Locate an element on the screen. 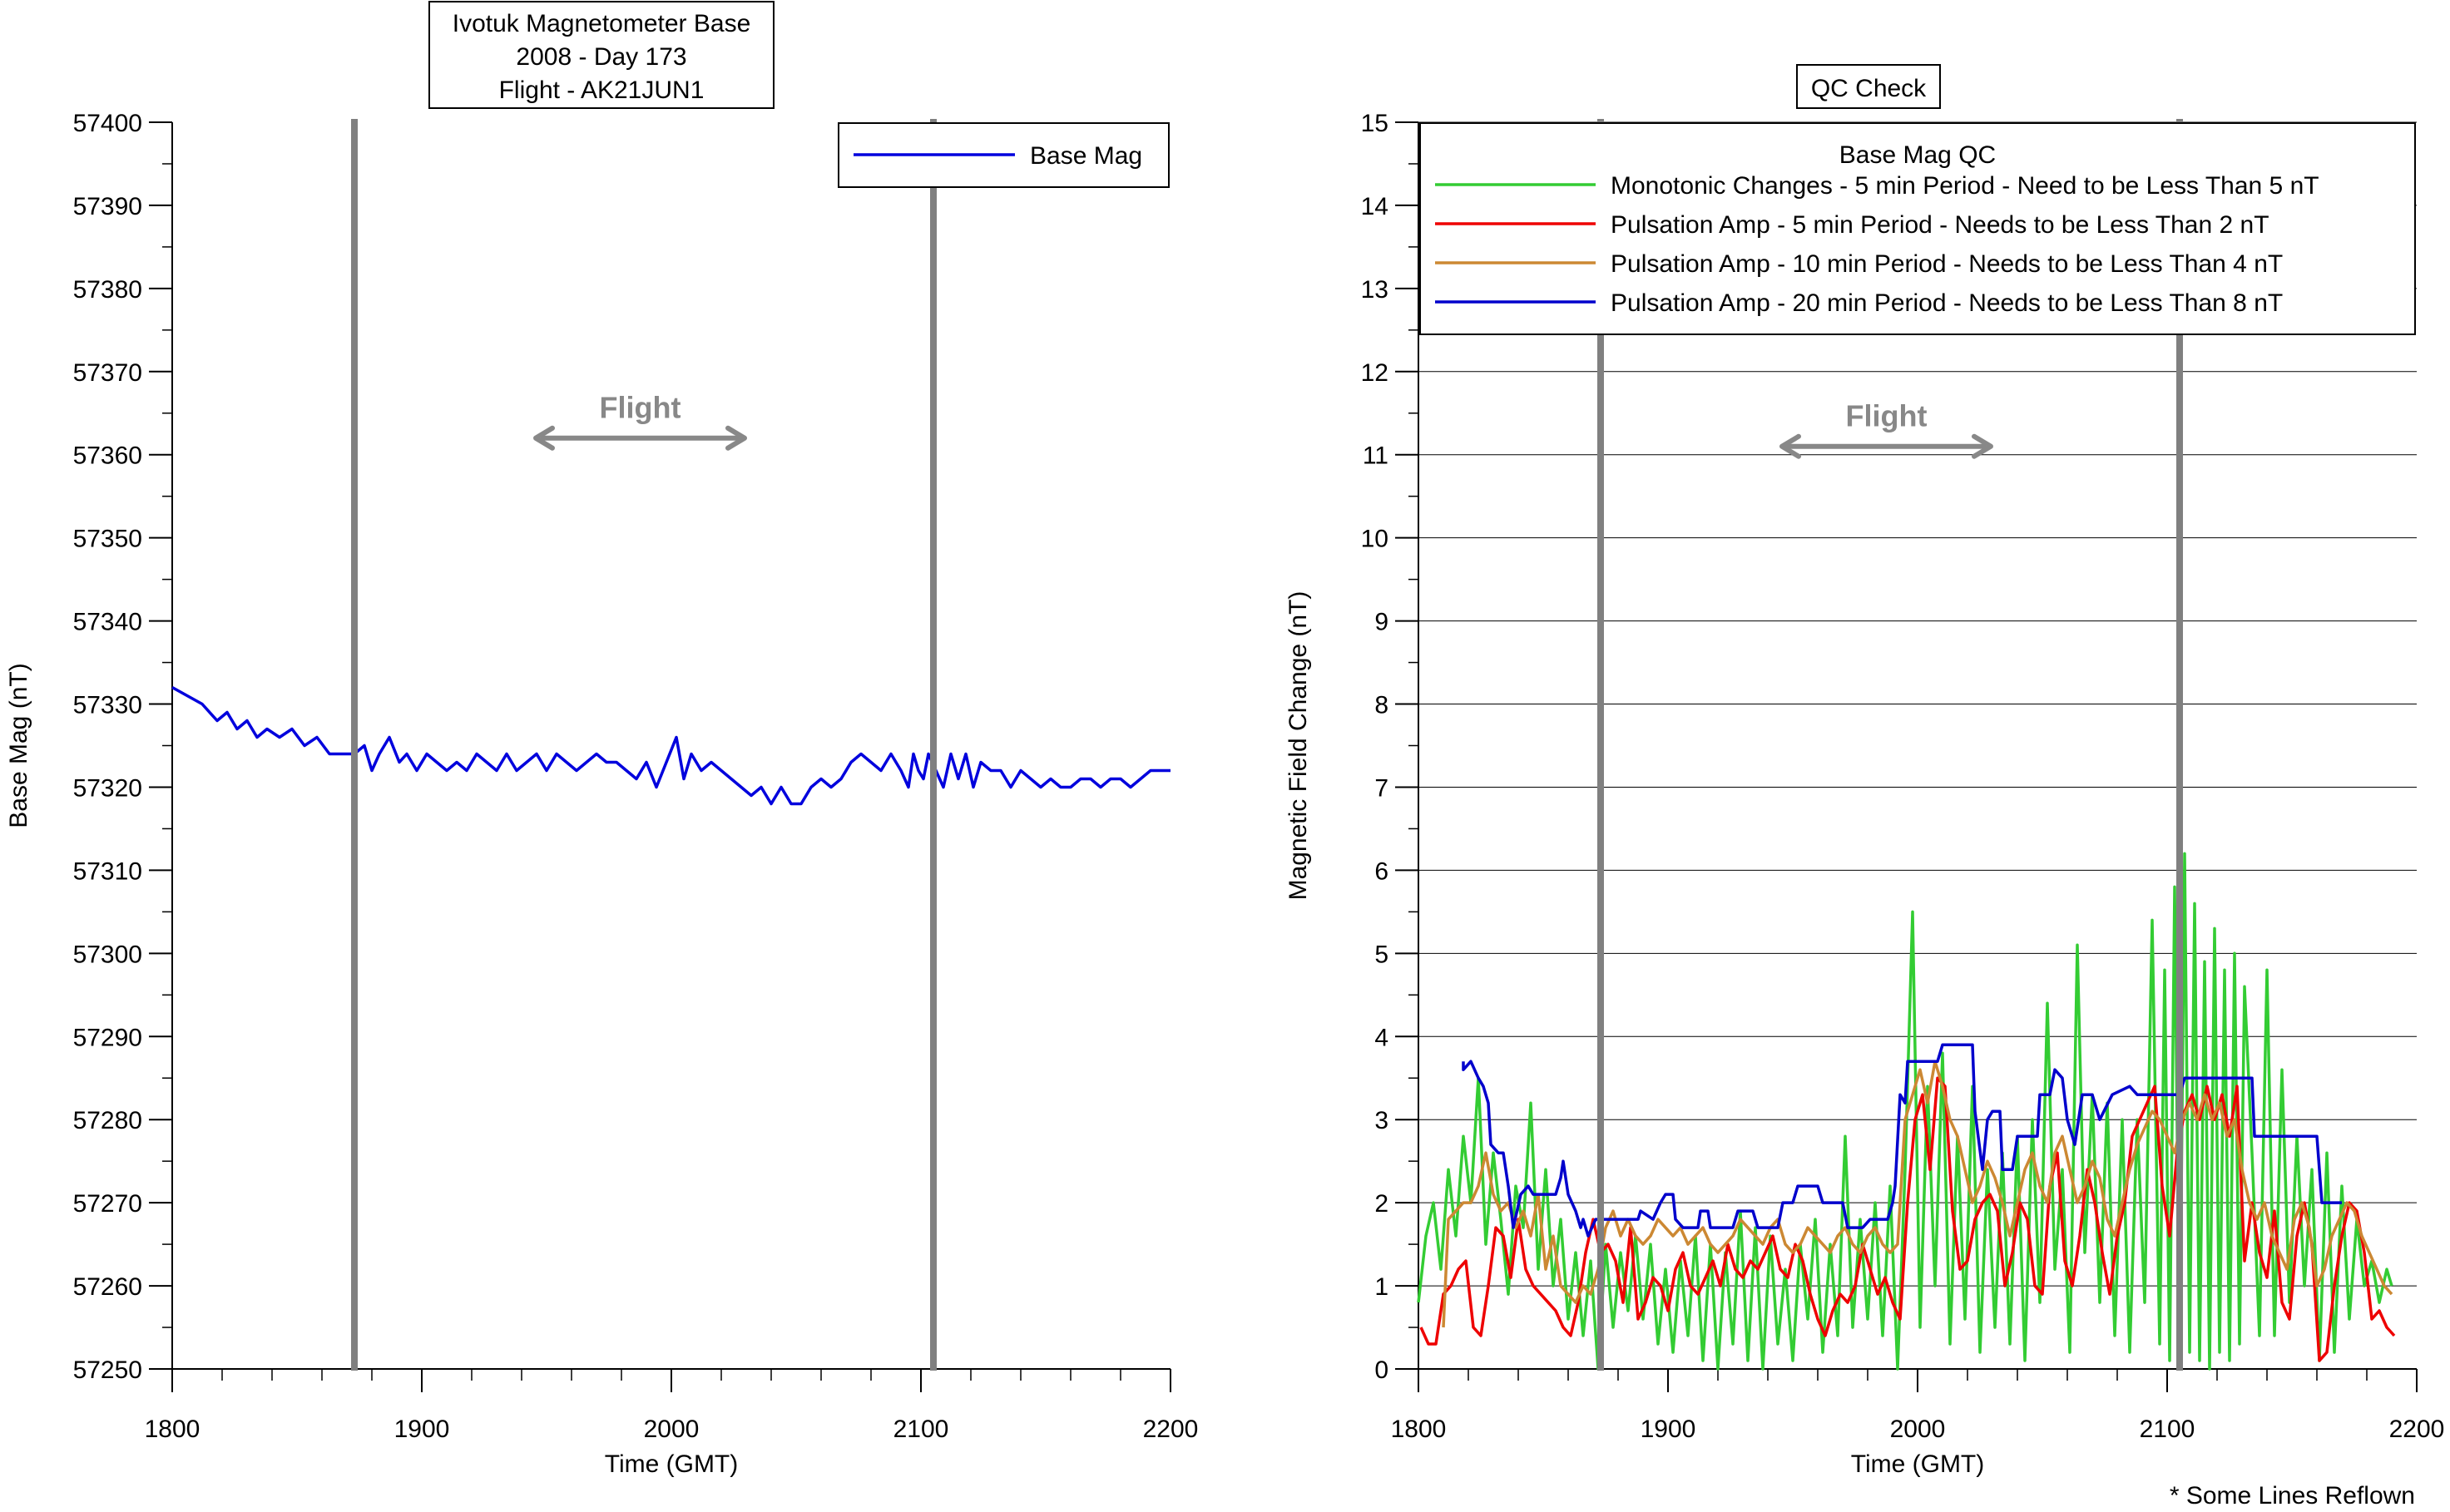 This screenshot has width=2450, height=1512. y-tick-label: 57280 is located at coordinates (107, 1120).